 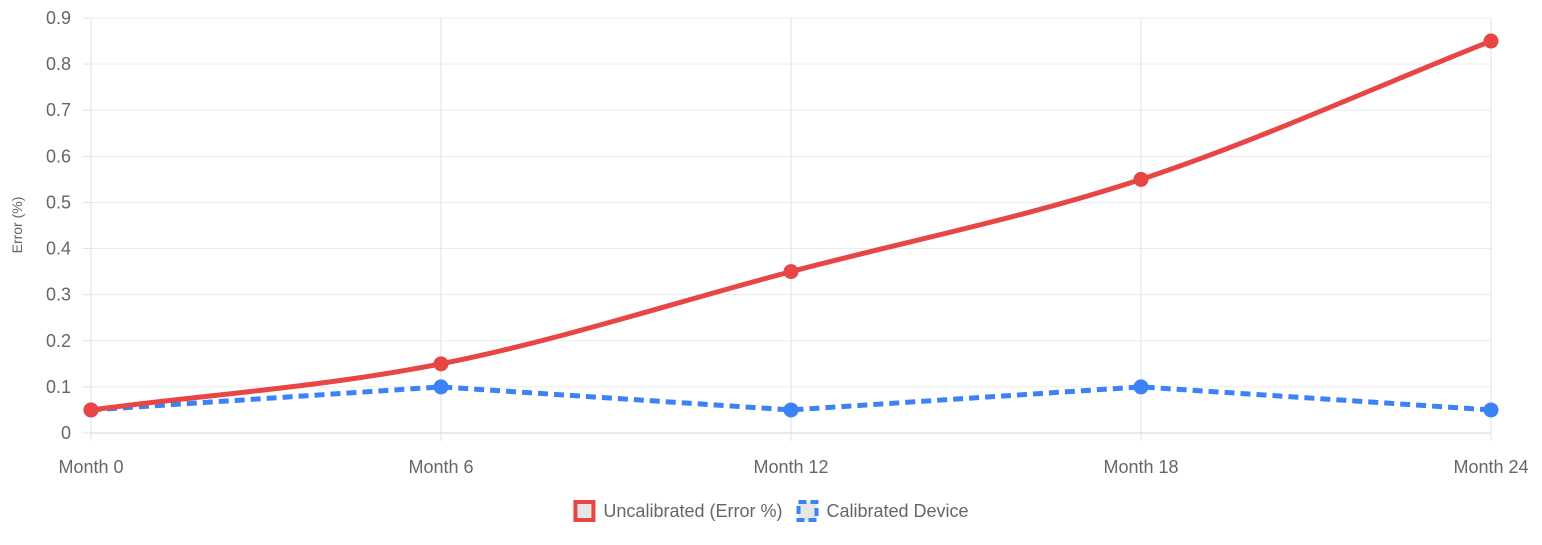 I want to click on legend: Uncalibrated (Error %) Calibrated Device, so click(x=771, y=511).